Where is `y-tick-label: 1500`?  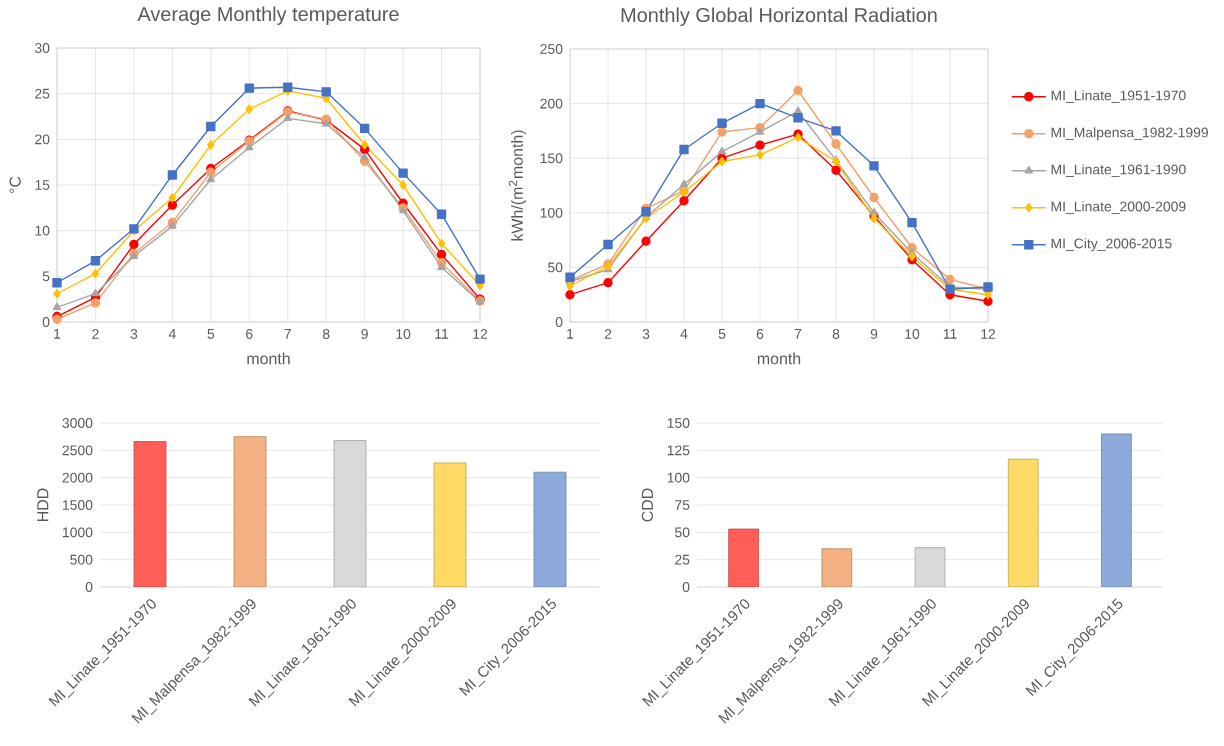 y-tick-label: 1500 is located at coordinates (77, 505).